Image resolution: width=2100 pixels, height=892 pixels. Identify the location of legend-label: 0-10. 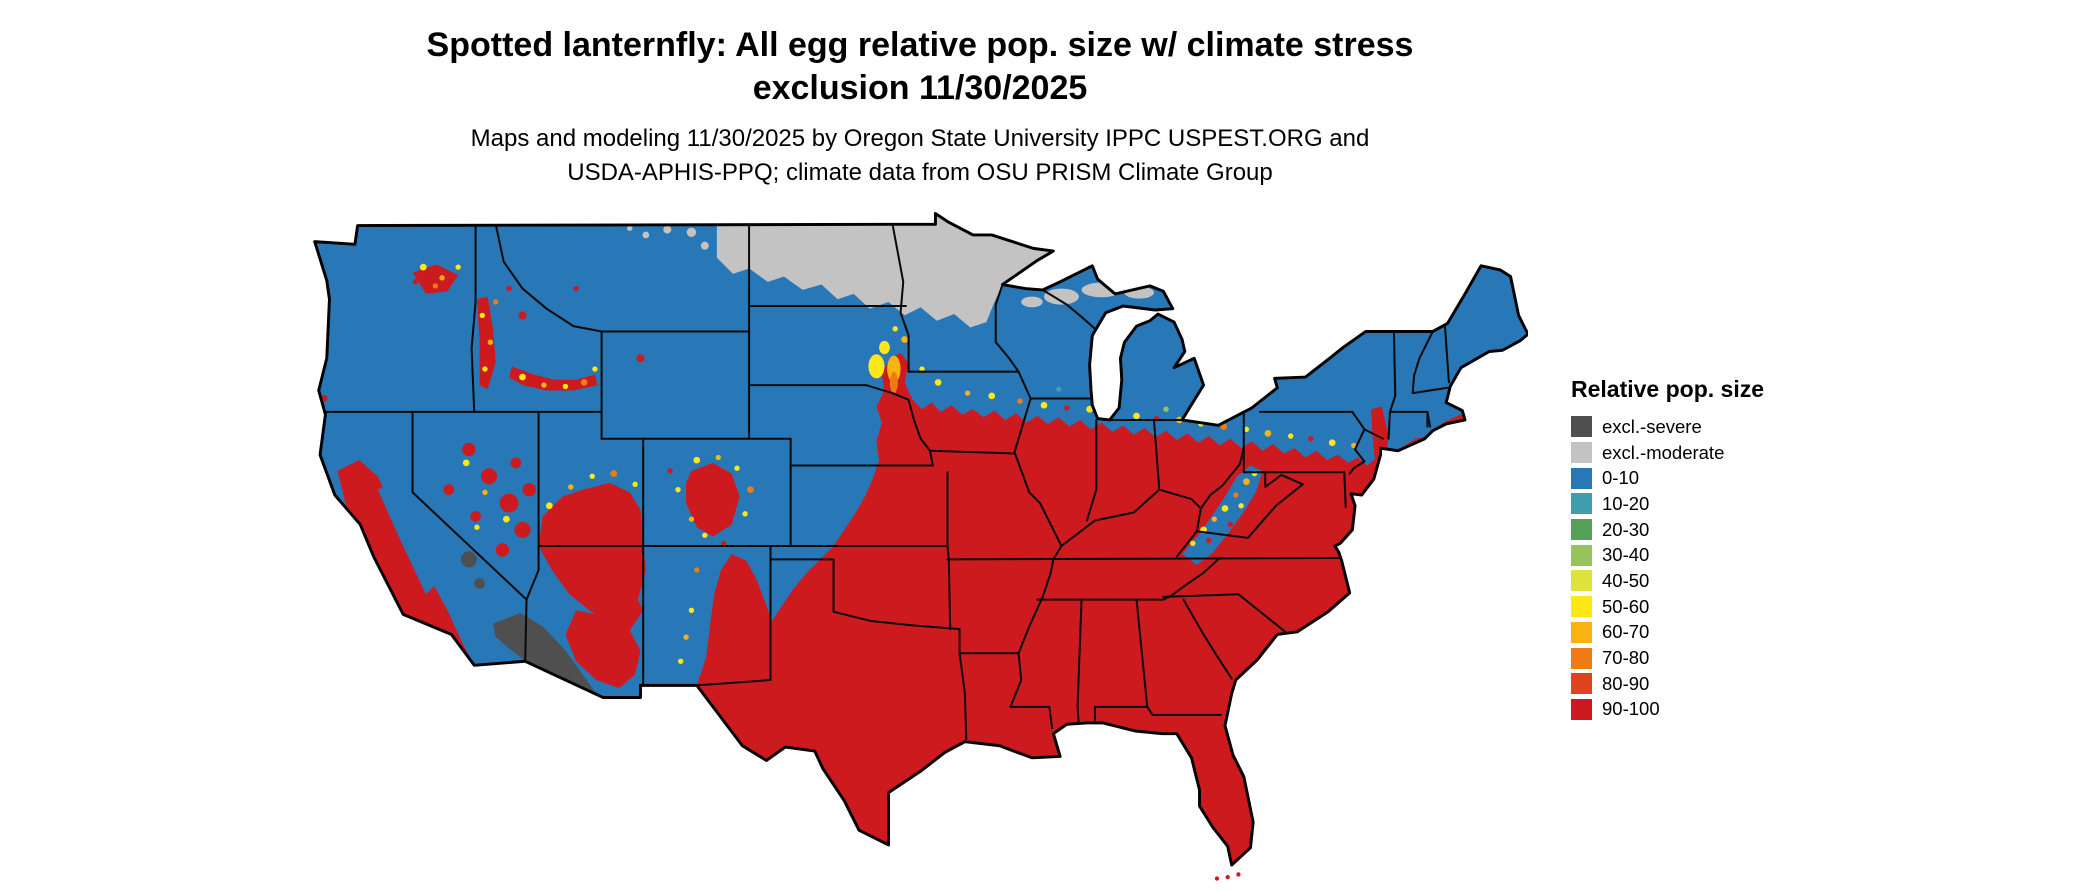
(1621, 478).